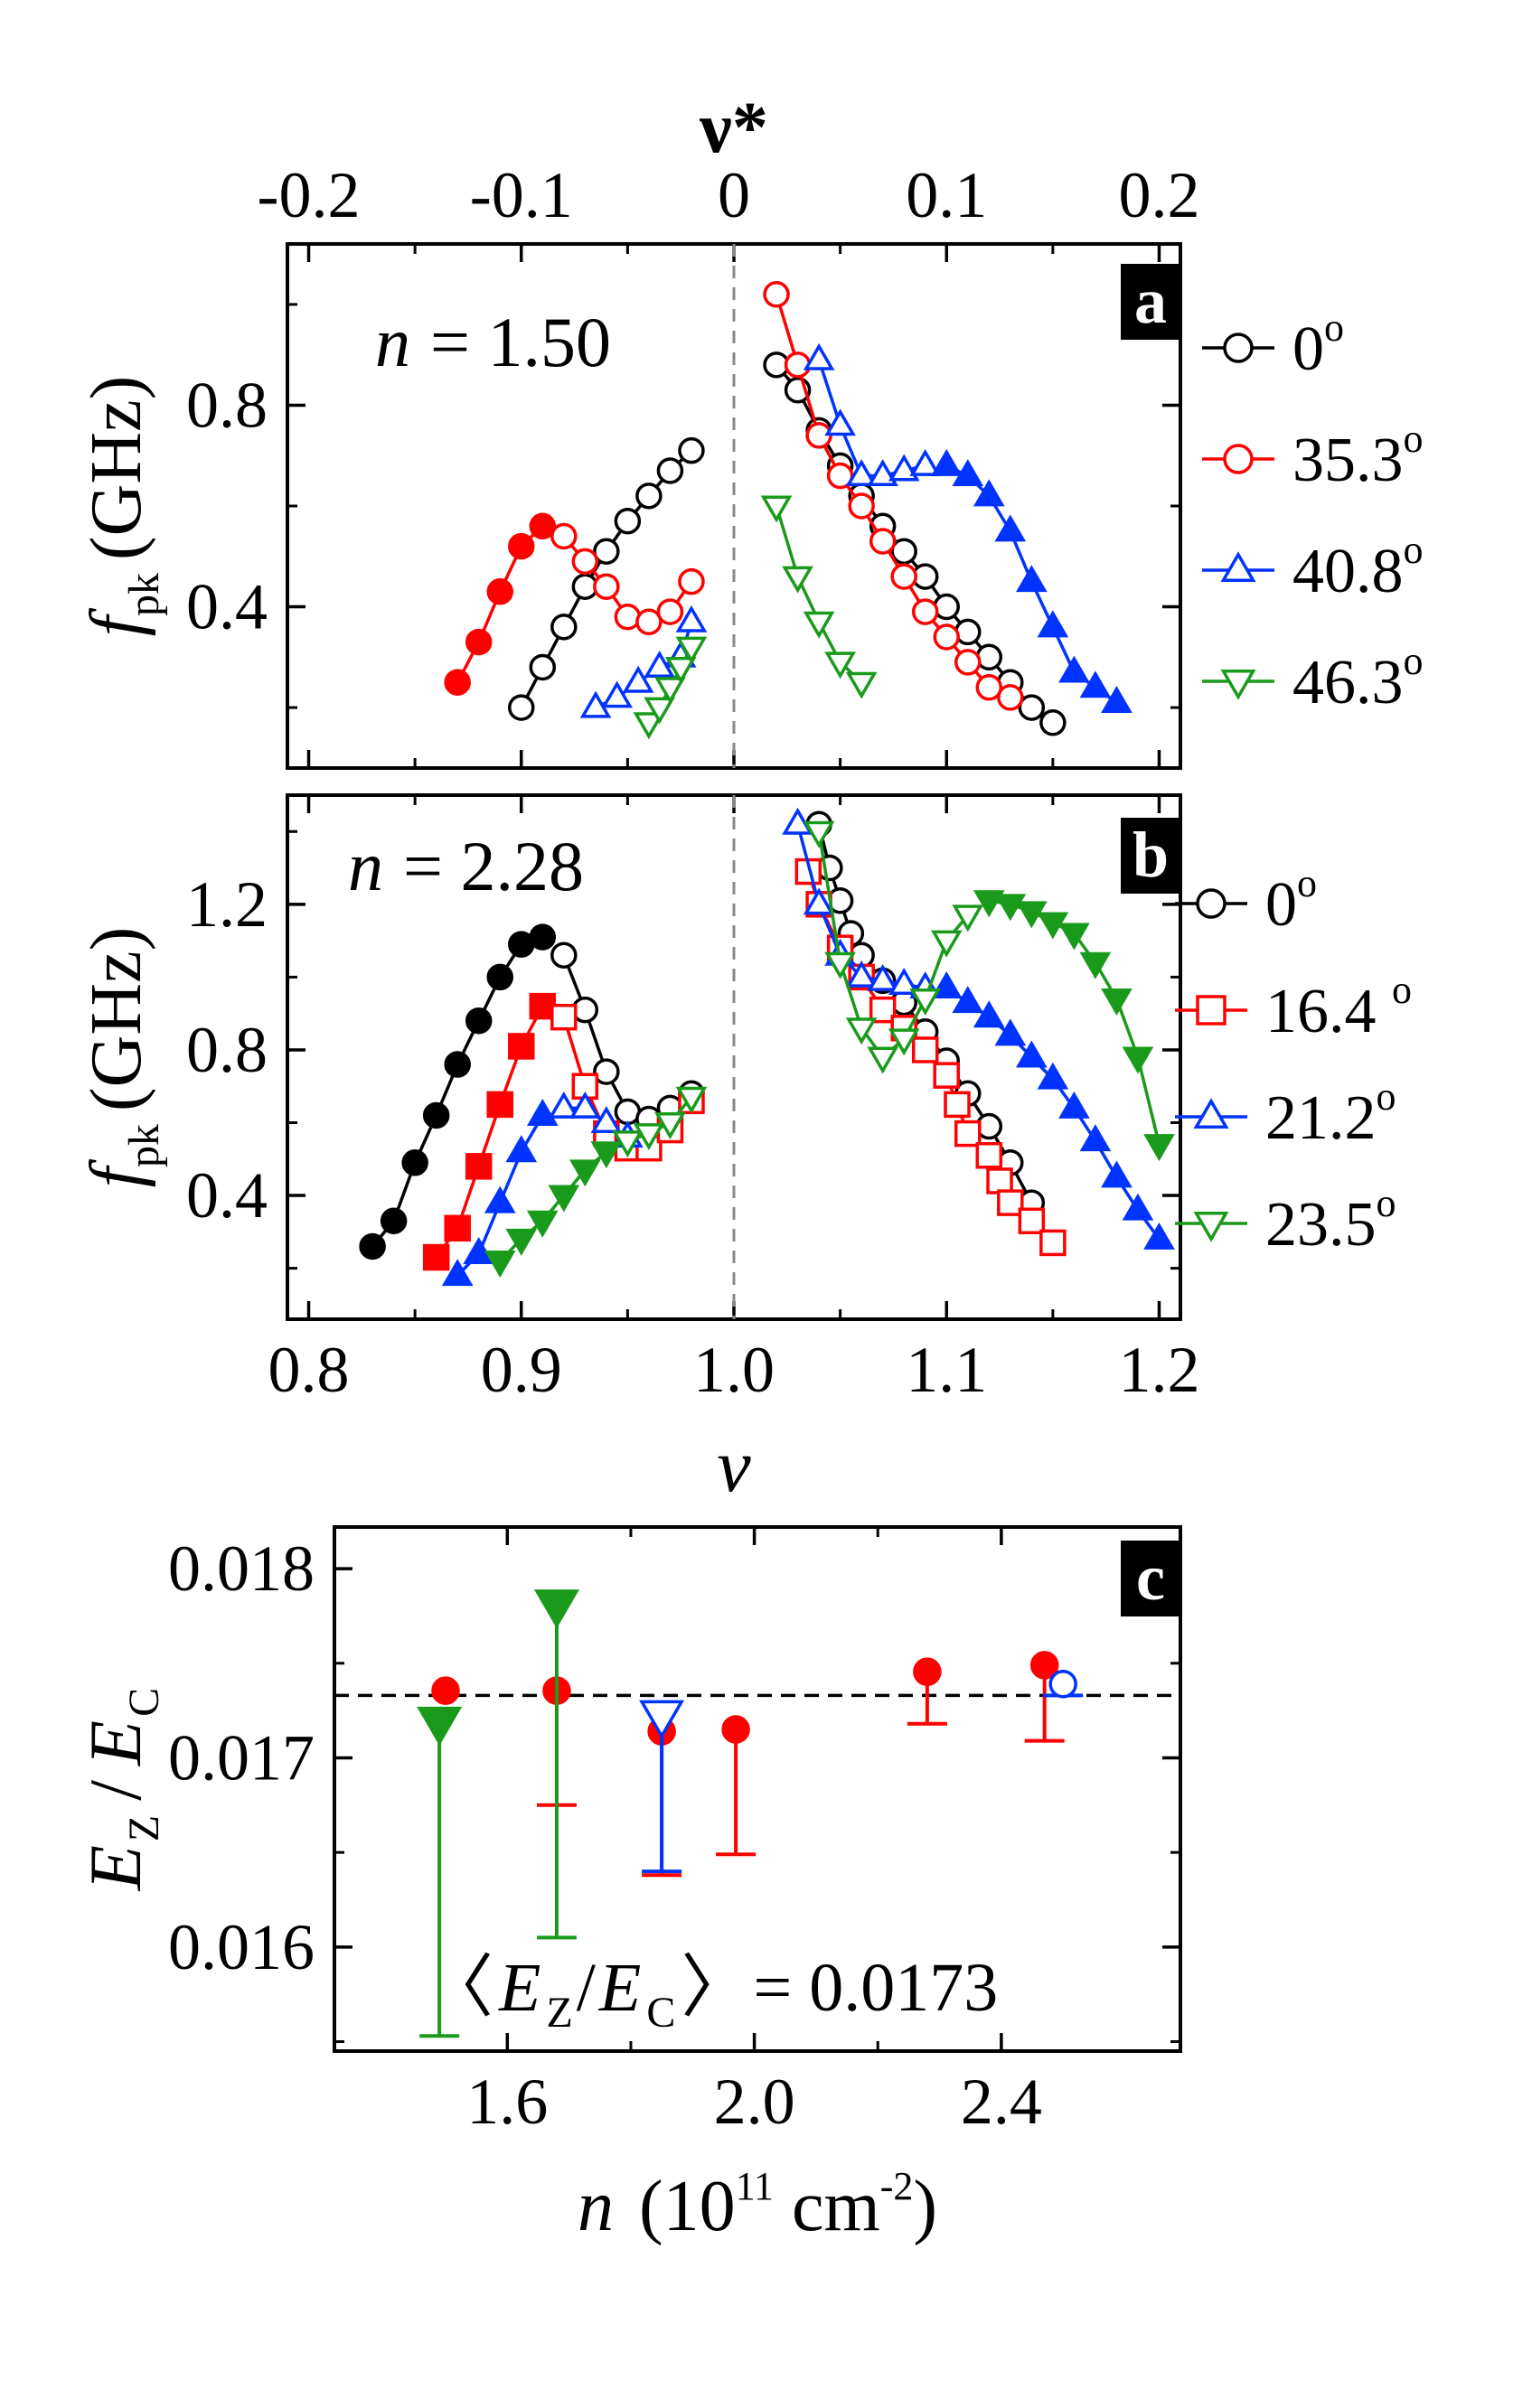  What do you see at coordinates (242, 1568) in the screenshot?
I see `y-tick-label: 0.018` at bounding box center [242, 1568].